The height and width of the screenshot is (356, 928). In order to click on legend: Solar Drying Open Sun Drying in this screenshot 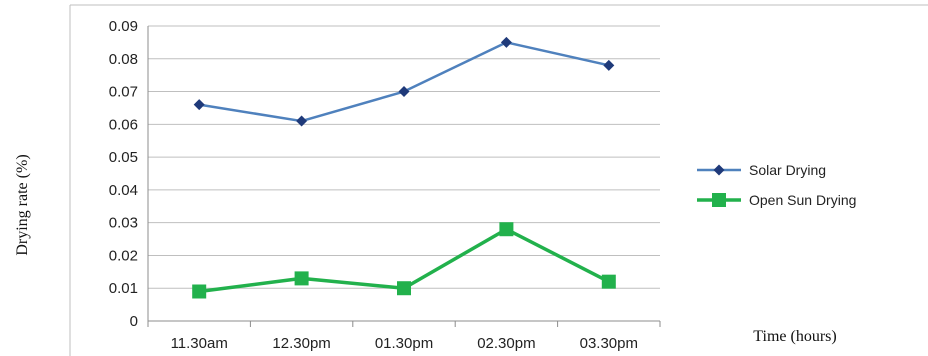, I will do `click(776, 185)`.